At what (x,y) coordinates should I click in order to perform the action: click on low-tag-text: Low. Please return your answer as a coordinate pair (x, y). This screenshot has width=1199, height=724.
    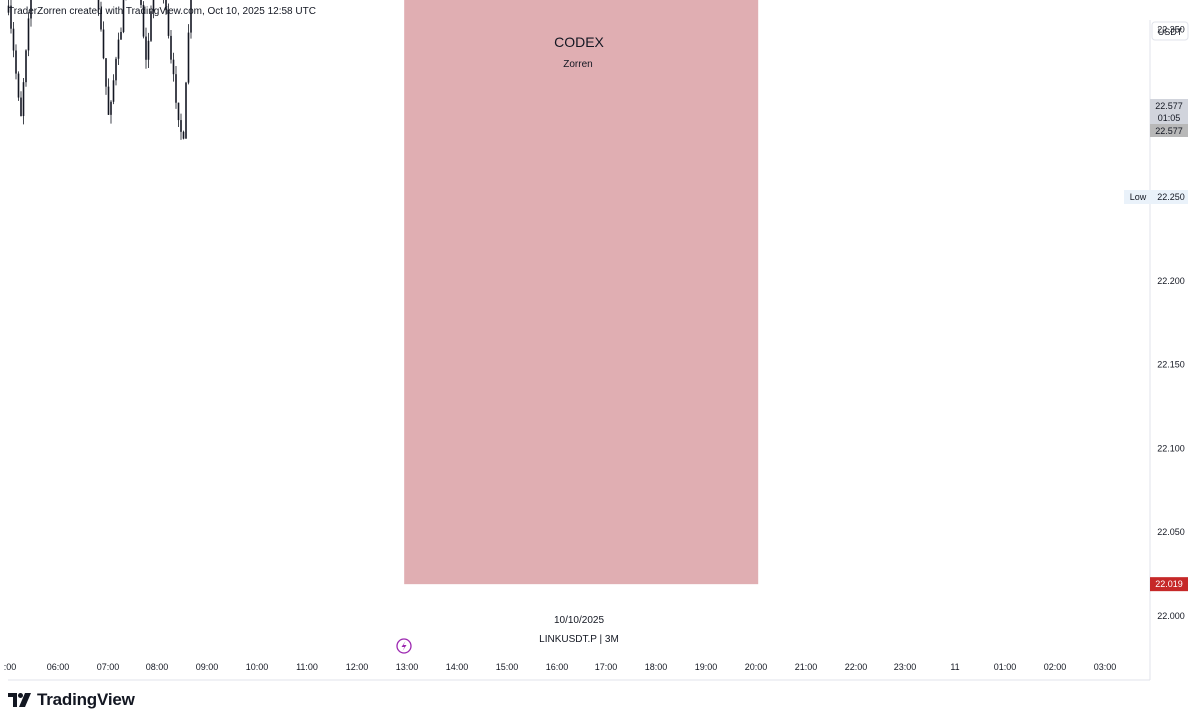
    Looking at the image, I should click on (1138, 197).